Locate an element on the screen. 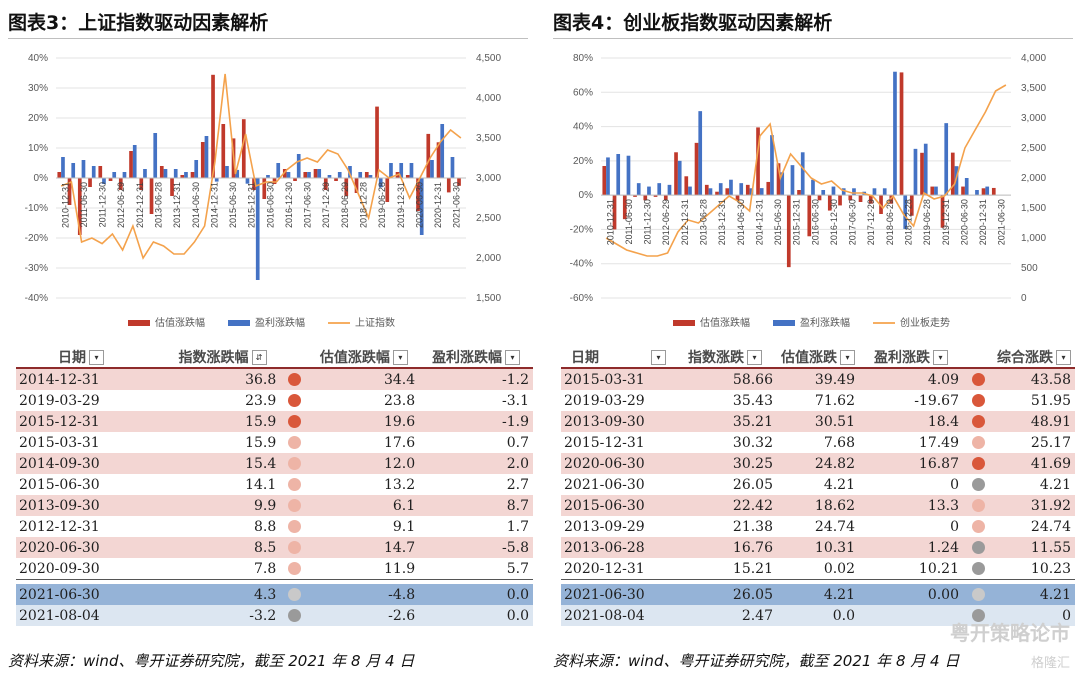 This screenshot has height=680, width=1080. table-row: 2013-09-29 21.38 24.74 0 24.74 is located at coordinates (818, 526).